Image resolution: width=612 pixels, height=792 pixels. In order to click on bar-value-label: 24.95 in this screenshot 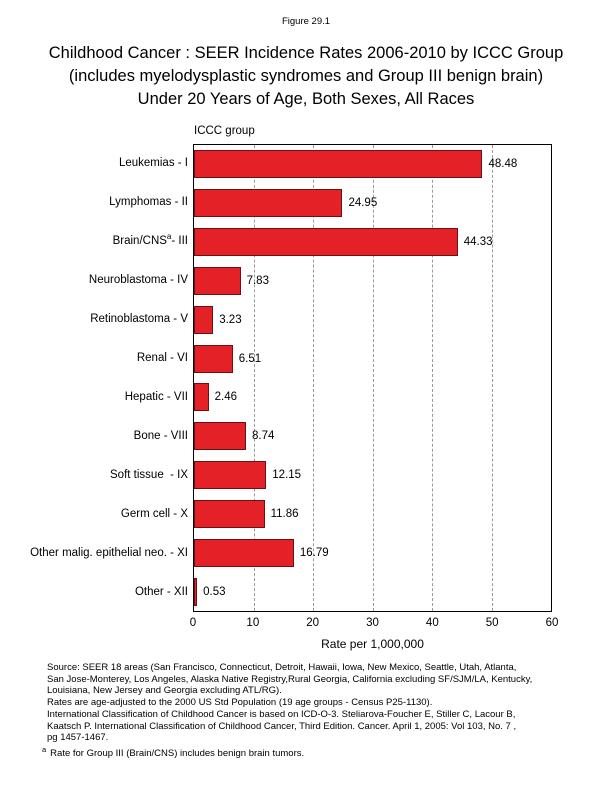, I will do `click(363, 203)`.